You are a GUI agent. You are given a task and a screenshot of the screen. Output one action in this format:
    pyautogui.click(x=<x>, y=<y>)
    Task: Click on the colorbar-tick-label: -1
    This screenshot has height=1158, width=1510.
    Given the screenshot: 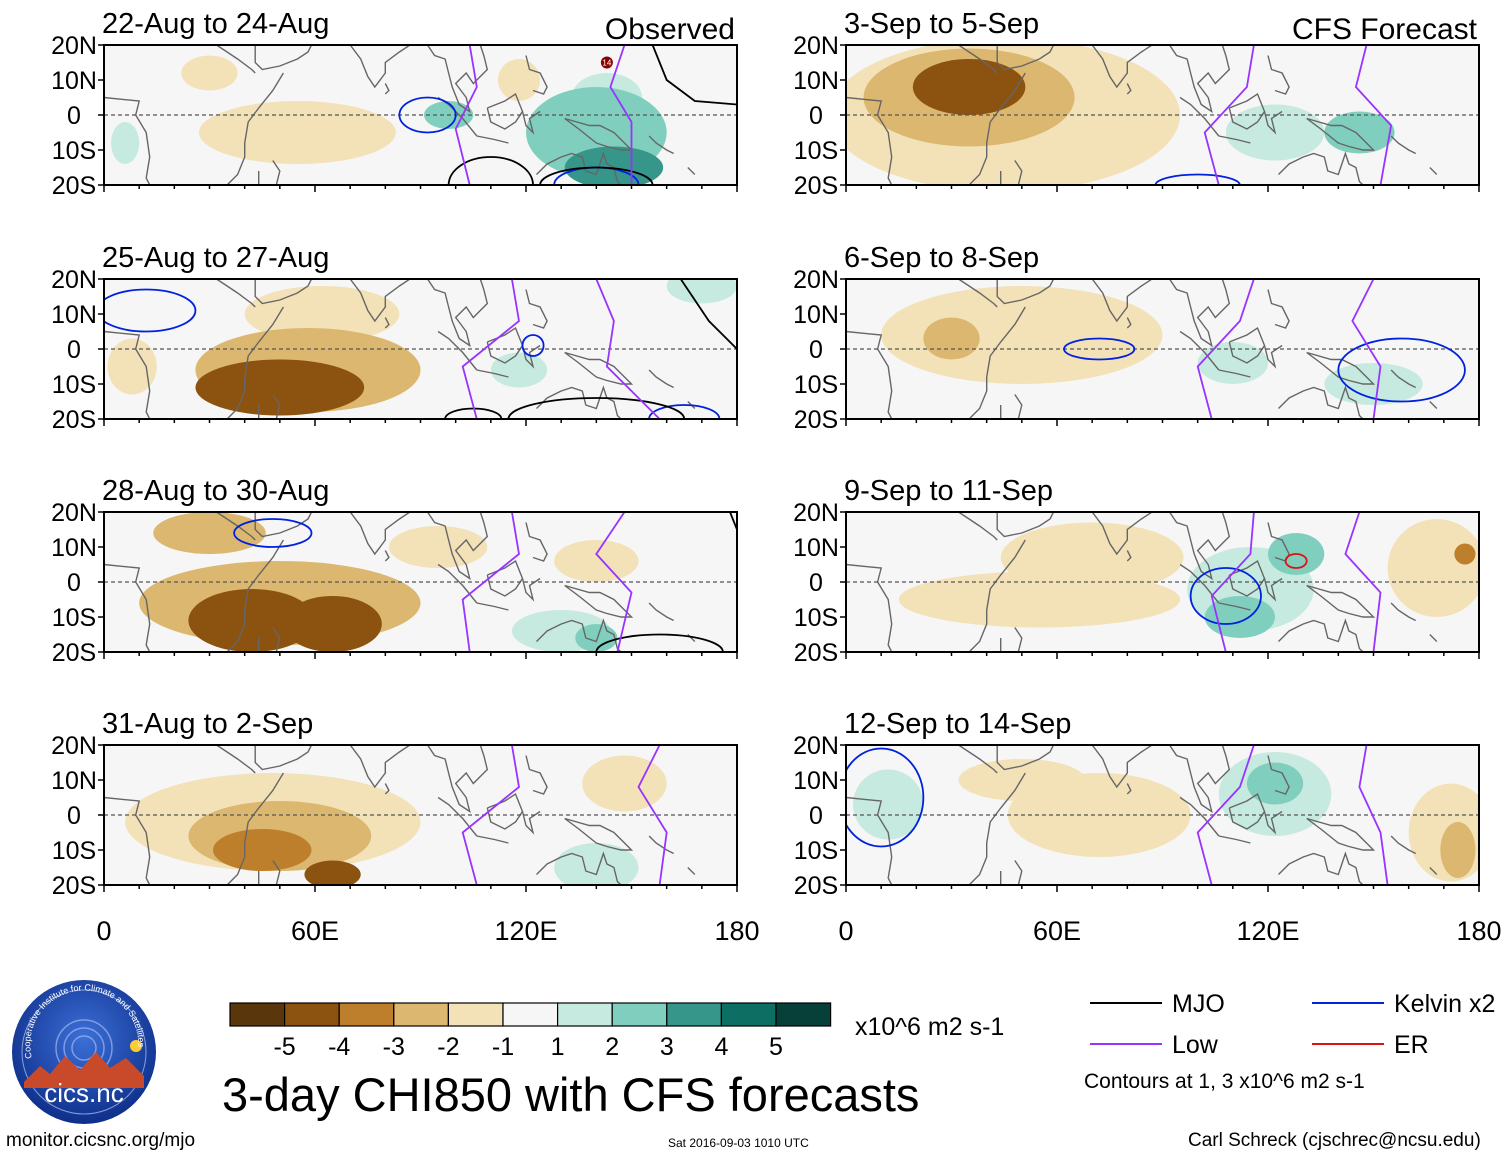 What is the action you would take?
    pyautogui.click(x=503, y=1047)
    